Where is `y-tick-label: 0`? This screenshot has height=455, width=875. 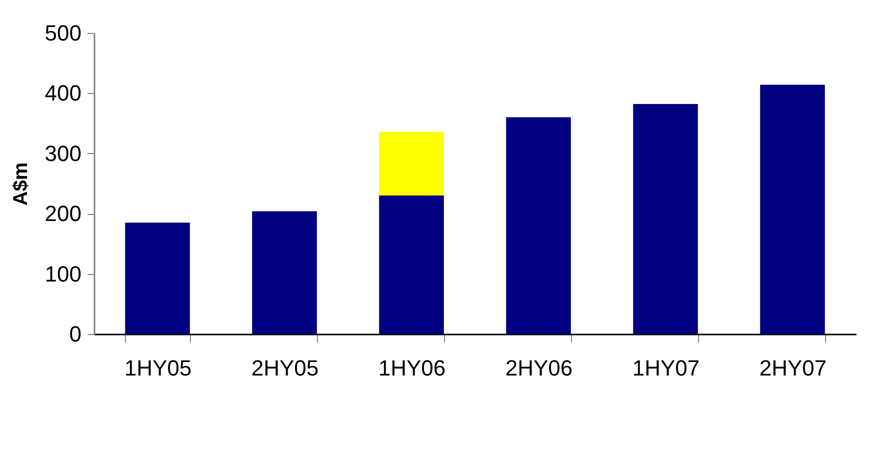
y-tick-label: 0 is located at coordinates (75, 334).